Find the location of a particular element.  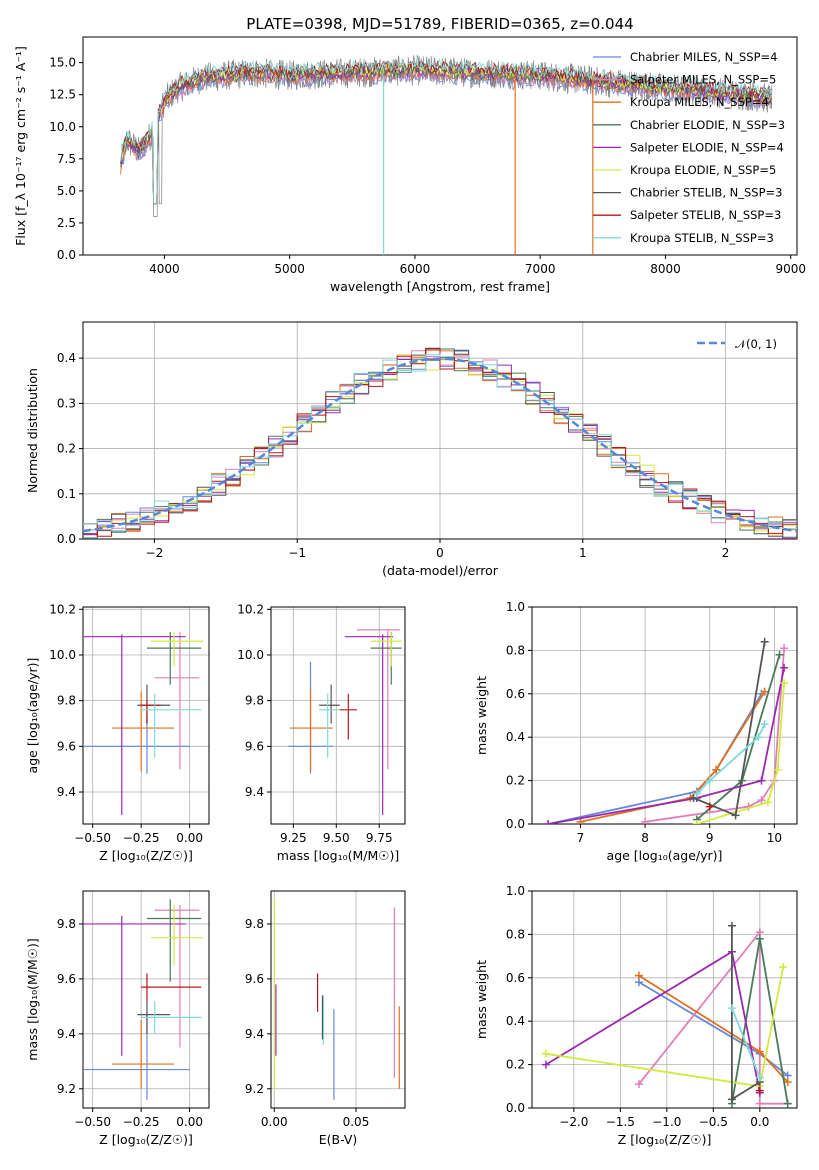

model-spectrum-kroupa_stelib is located at coordinates (446, 131).